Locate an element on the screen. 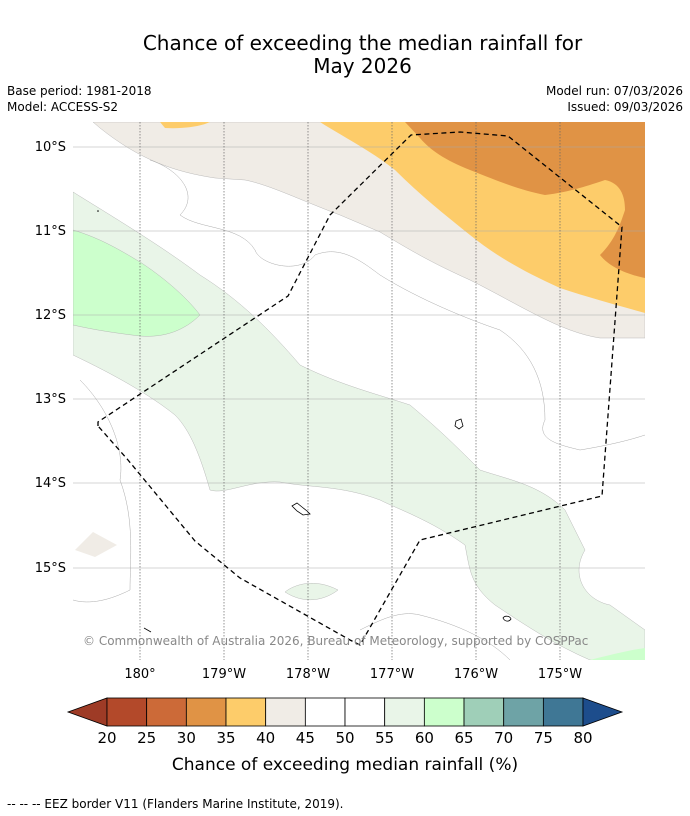 The height and width of the screenshot is (816, 690). lon-label-177w: 177°W is located at coordinates (392, 674).